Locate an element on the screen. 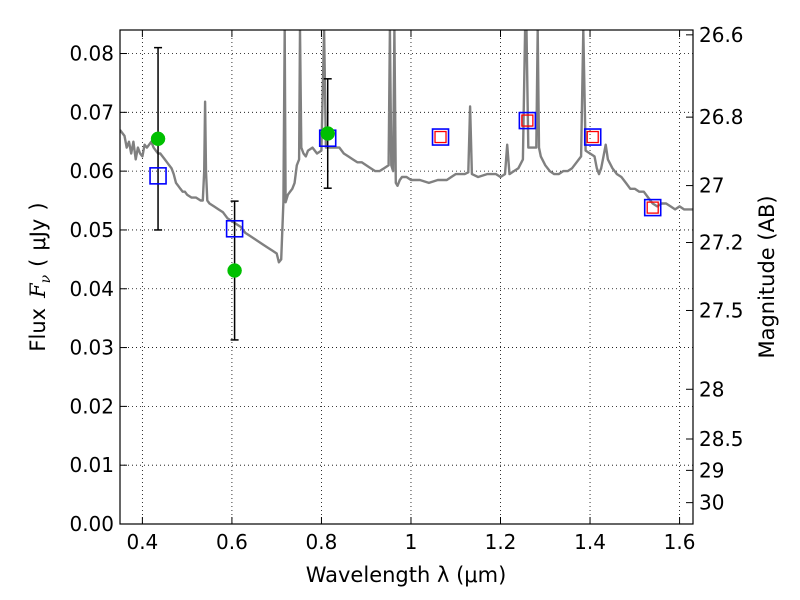 The width and height of the screenshot is (800, 600). y-tick-label: 0.04 is located at coordinates (91, 289).